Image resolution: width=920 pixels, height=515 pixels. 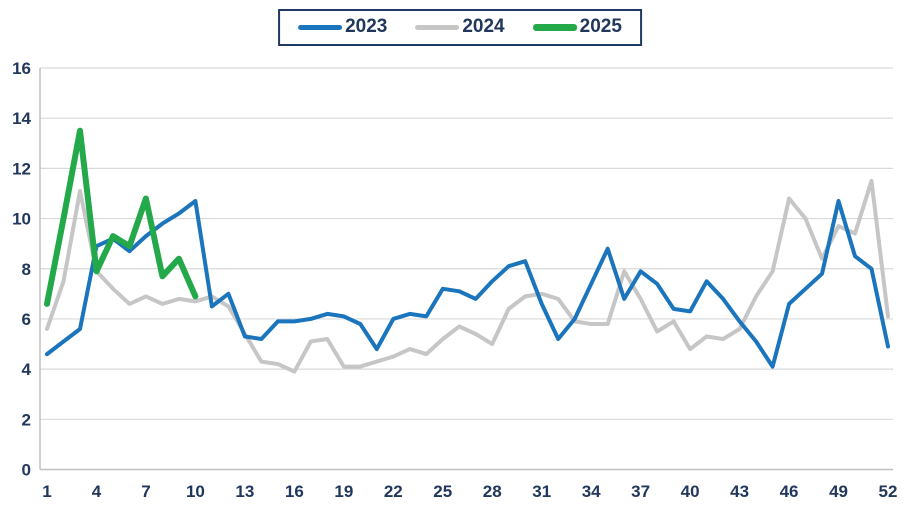 I want to click on x-tick-label: 10, so click(x=195, y=491).